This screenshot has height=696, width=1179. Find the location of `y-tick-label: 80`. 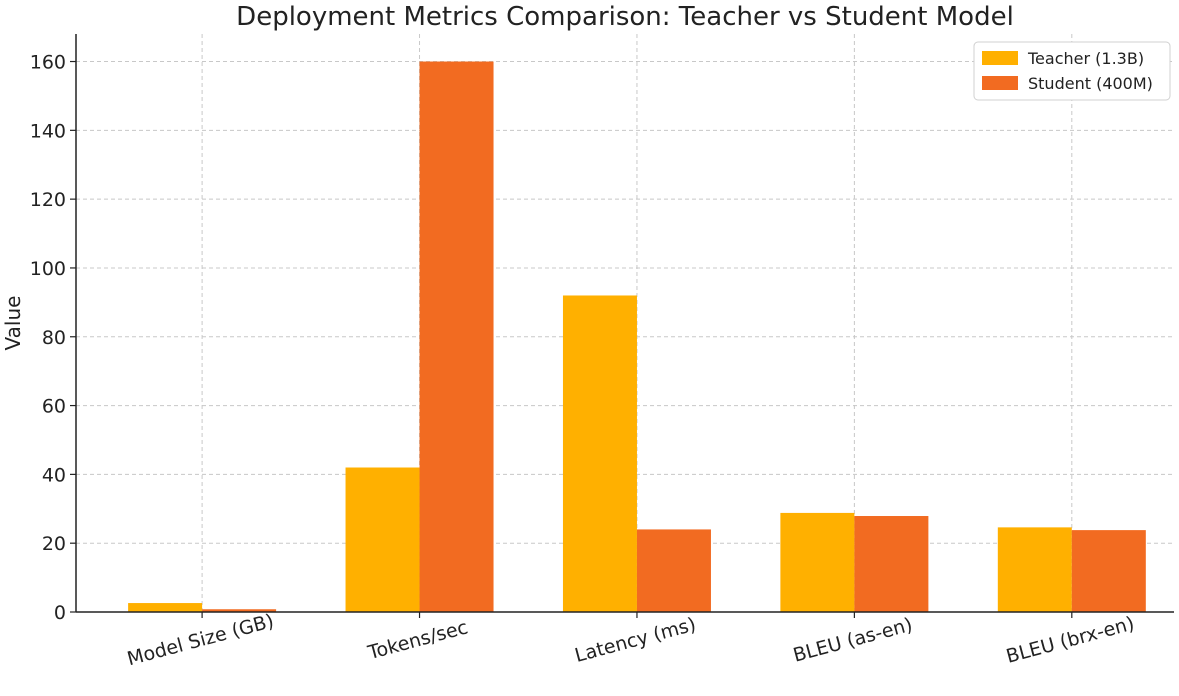

y-tick-label: 80 is located at coordinates (54, 338).